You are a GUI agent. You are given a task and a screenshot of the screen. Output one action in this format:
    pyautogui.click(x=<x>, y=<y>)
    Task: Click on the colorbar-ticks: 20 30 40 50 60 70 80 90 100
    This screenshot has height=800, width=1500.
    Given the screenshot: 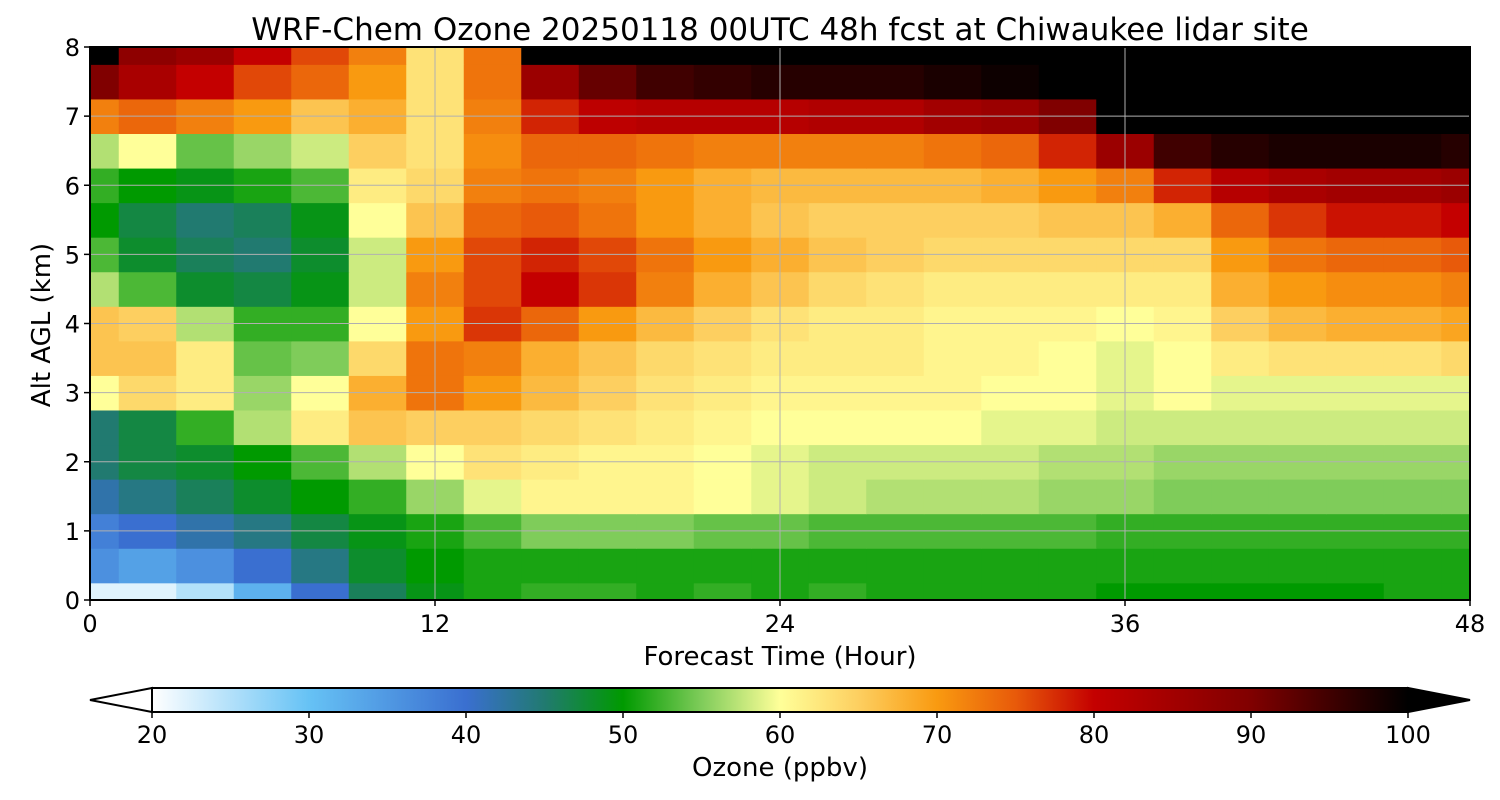 What is the action you would take?
    pyautogui.click(x=784, y=730)
    